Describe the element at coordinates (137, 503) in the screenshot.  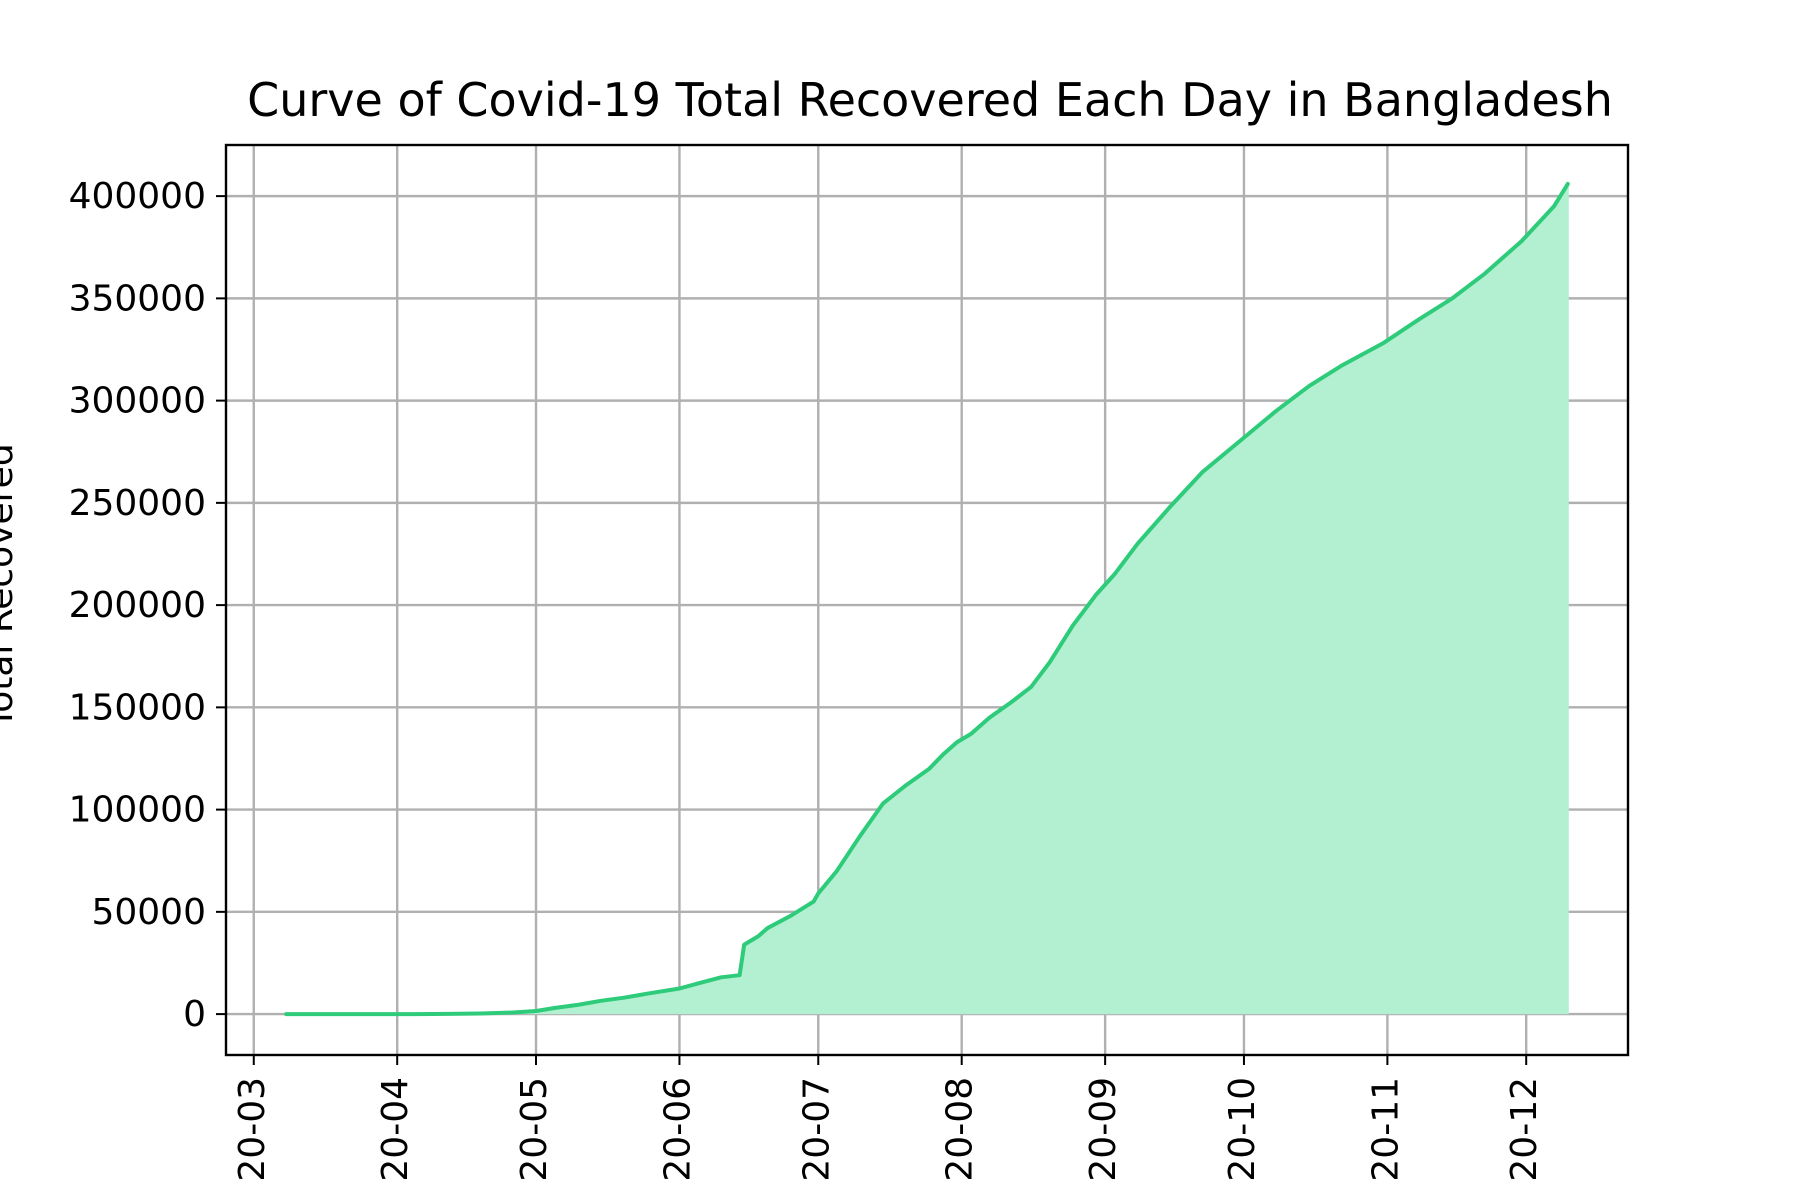
I see `y-tick-label: 250000` at that location.